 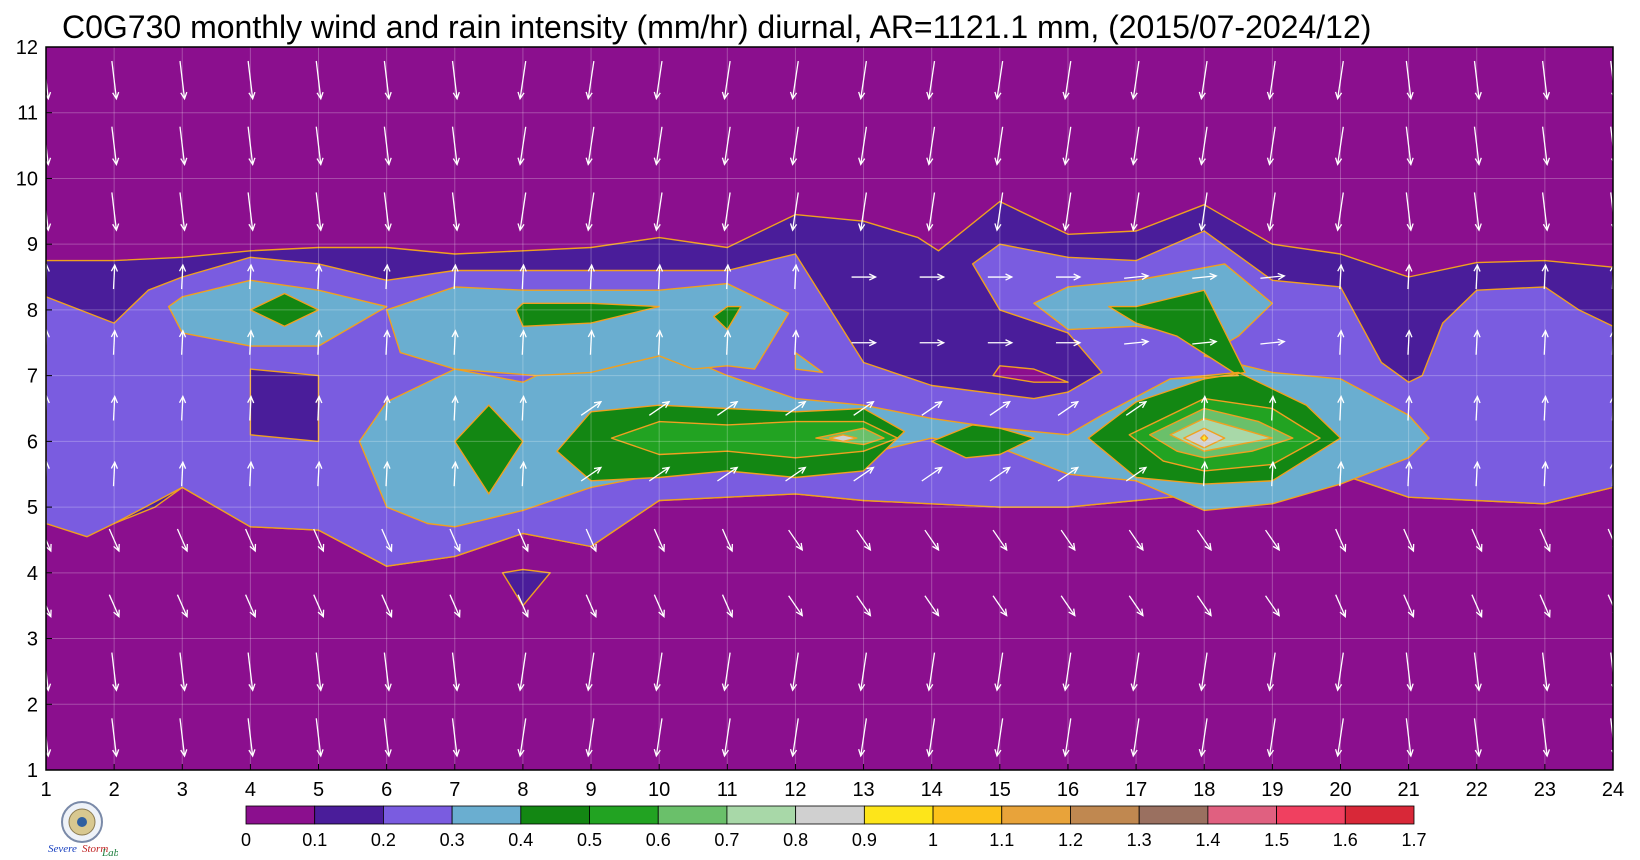 I want to click on x-axis-ticks: 1 2 3 4 5 6 7 8 9 10 11 12 13 14 15 16 17 18 19 20 21 22 23 24, so click(x=832, y=782).